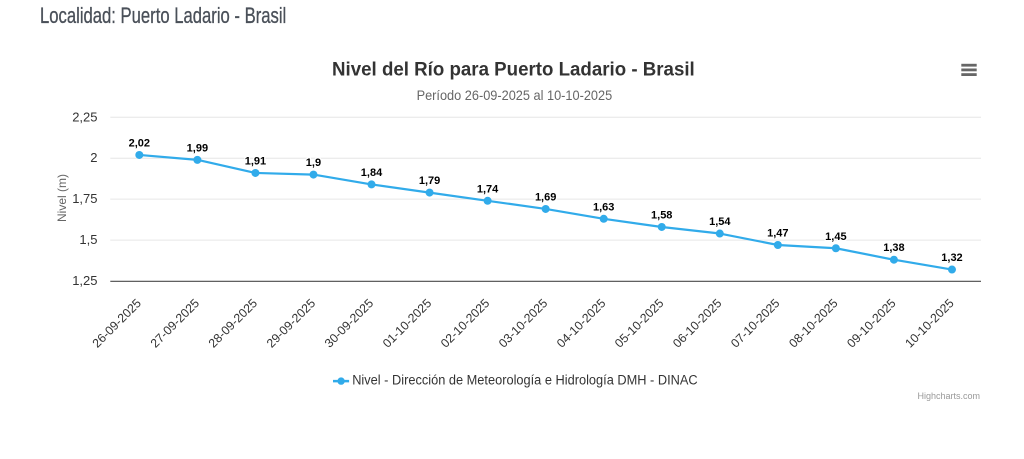 This screenshot has height=459, width=1024. What do you see at coordinates (175, 323) in the screenshot?
I see `svg-text: 27-09-2025` at bounding box center [175, 323].